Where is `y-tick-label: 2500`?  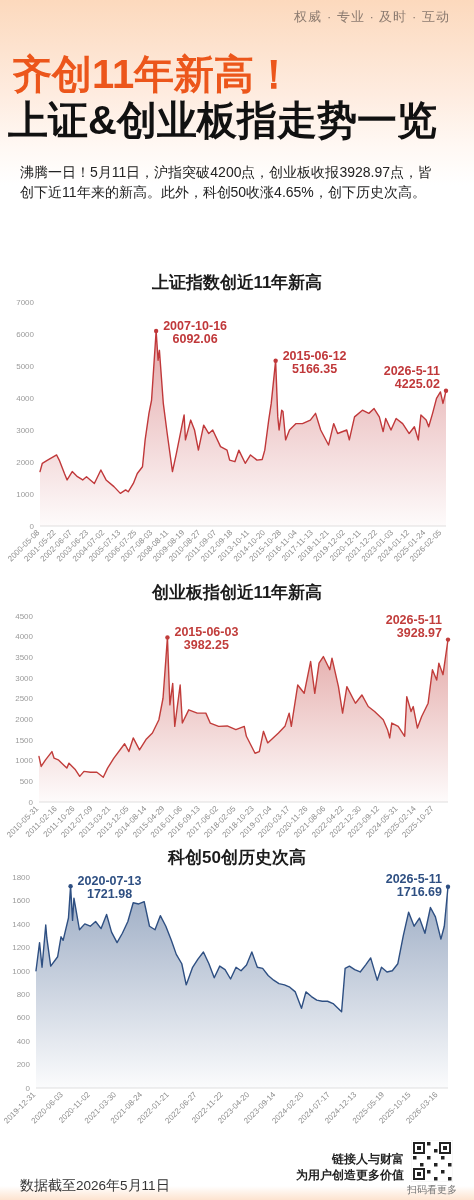 y-tick-label: 2500 is located at coordinates (24, 699).